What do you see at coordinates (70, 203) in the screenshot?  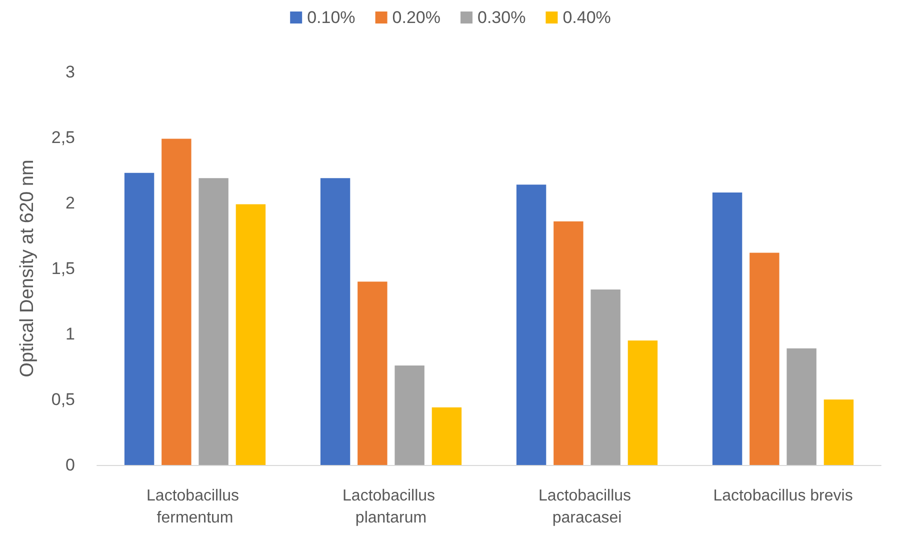 I see `y-tick-label: 2` at bounding box center [70, 203].